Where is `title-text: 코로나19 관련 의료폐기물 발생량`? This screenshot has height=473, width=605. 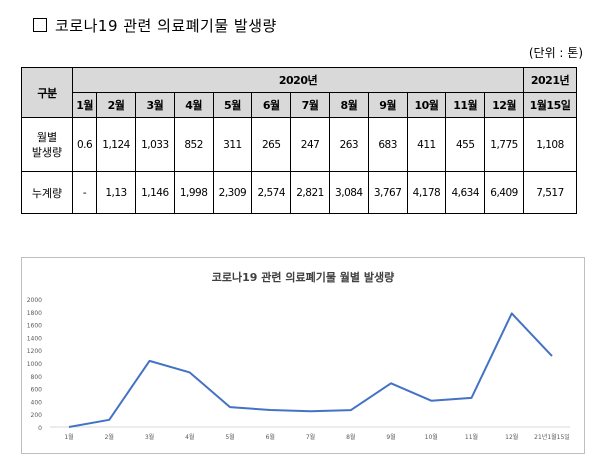 title-text: 코로나19 관련 의료폐기물 발생량 is located at coordinates (166, 26).